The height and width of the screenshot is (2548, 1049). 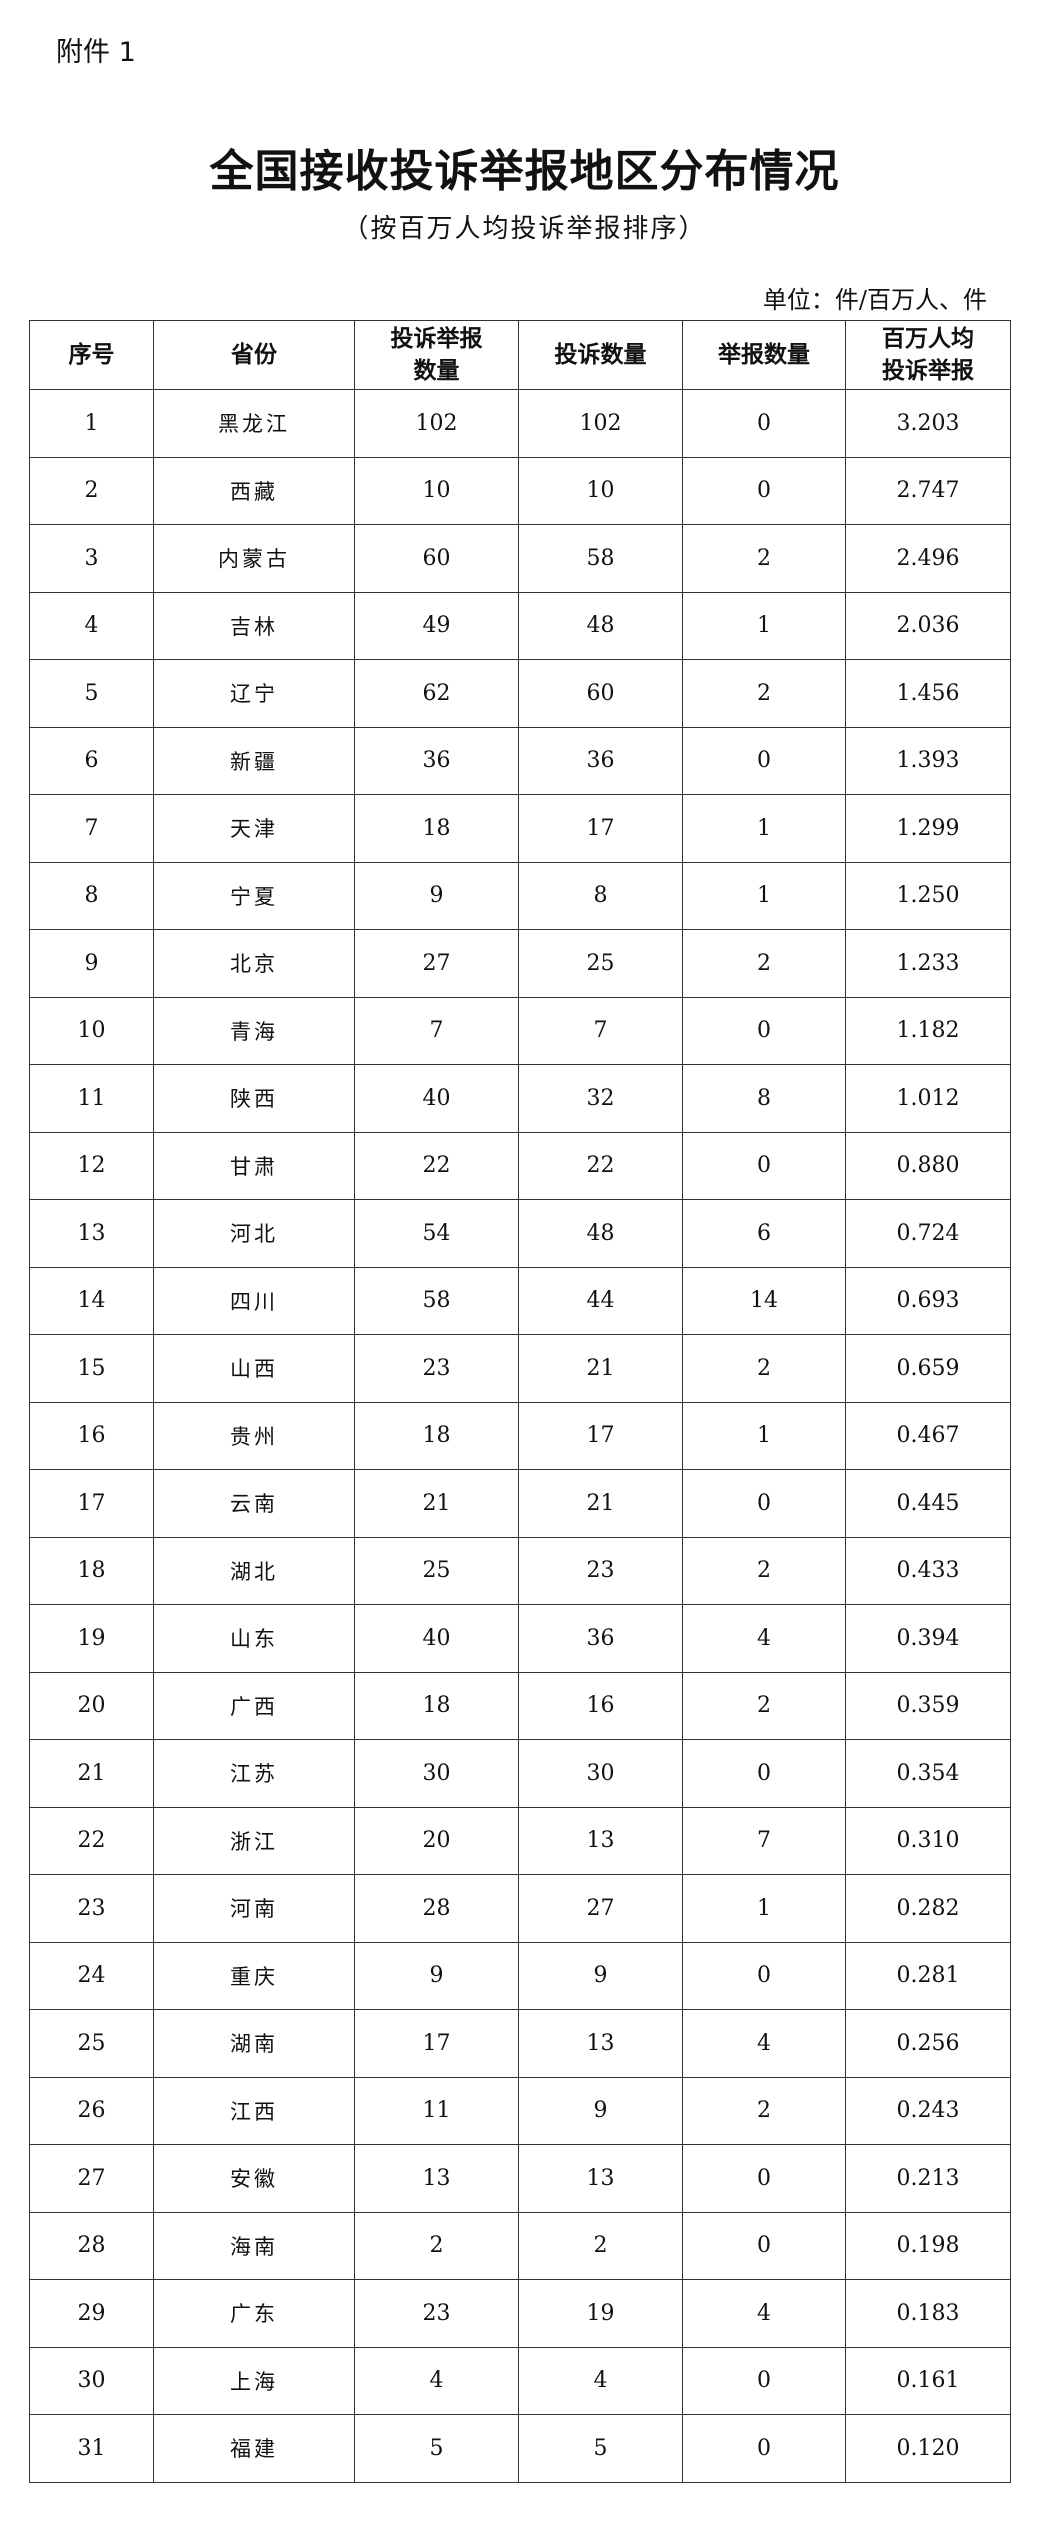 I want to click on cell-province: 云南, so click(x=254, y=1503).